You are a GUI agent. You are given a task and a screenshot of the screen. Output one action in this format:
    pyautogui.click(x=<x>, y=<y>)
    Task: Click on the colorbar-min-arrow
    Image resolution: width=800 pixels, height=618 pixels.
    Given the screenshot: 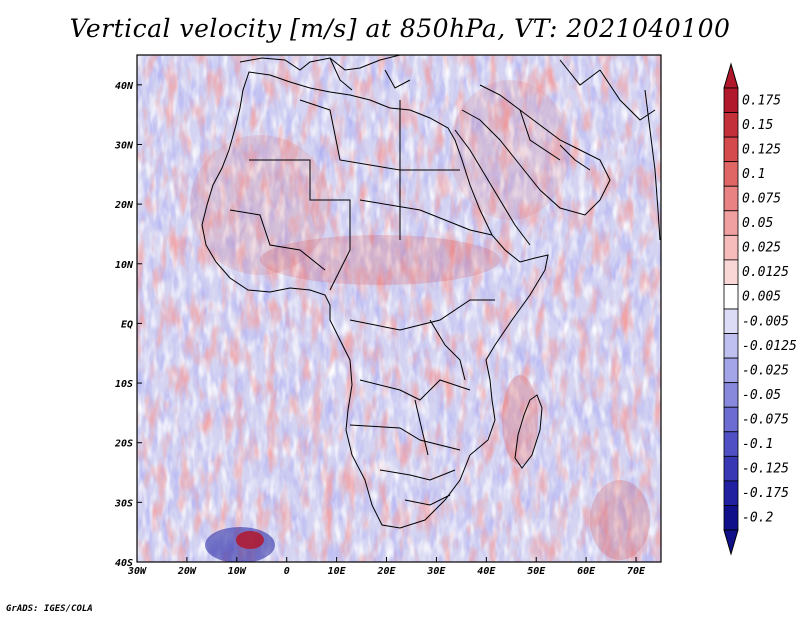 What is the action you would take?
    pyautogui.click(x=731, y=542)
    